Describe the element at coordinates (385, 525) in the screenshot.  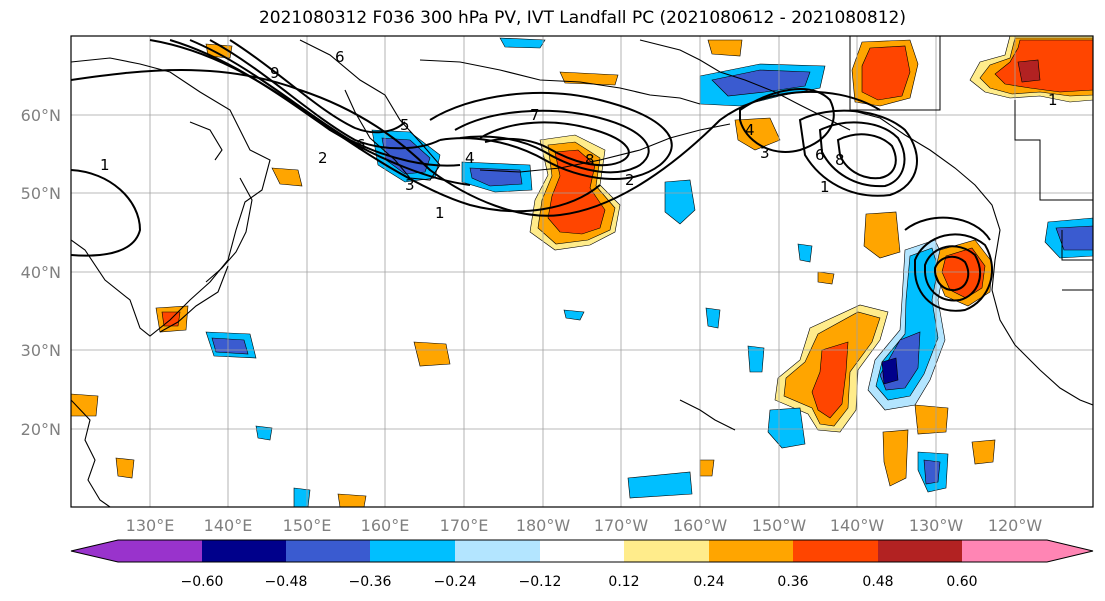
I see `lon-label: 160°E` at that location.